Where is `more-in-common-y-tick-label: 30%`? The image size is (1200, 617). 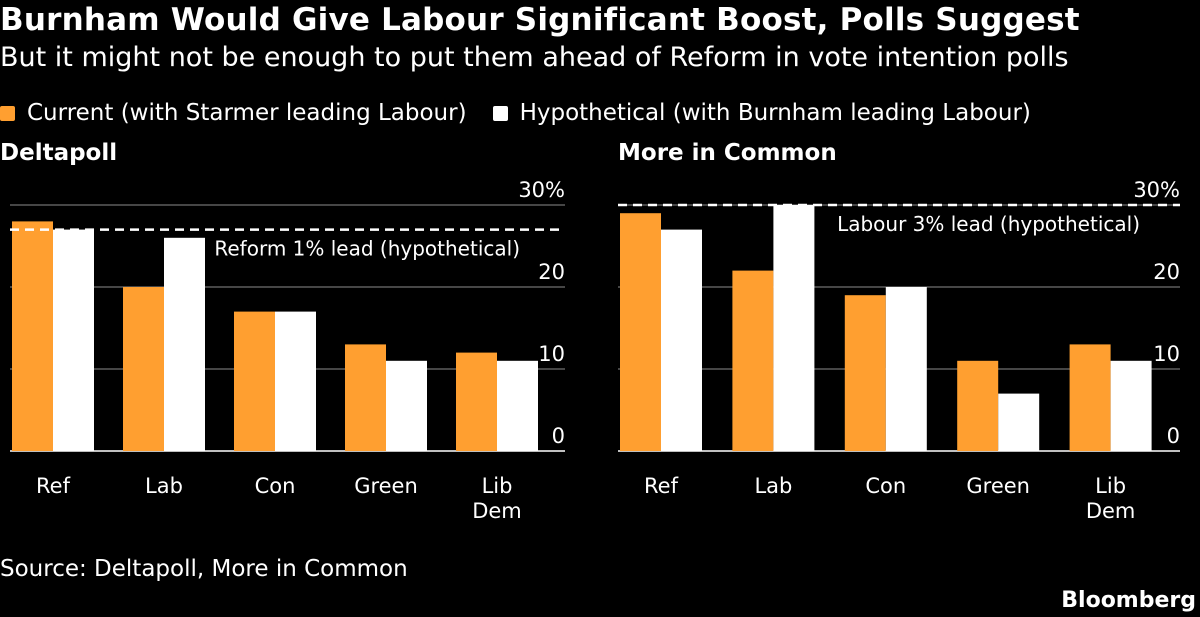 more-in-common-y-tick-label: 30% is located at coordinates (1156, 190).